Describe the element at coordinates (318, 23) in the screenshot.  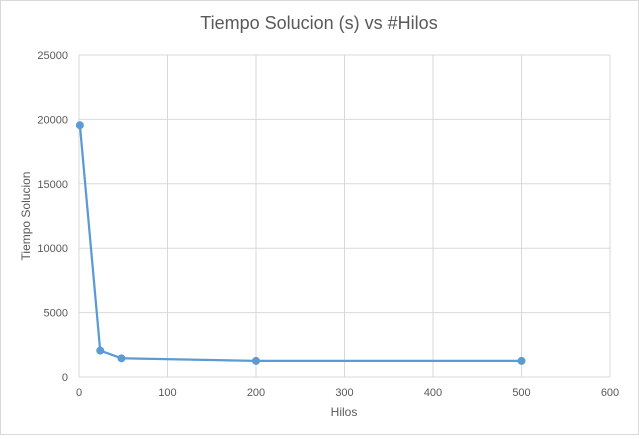
I see `chart-title: Tiempo Solucion (s) vs #Hilos` at that location.